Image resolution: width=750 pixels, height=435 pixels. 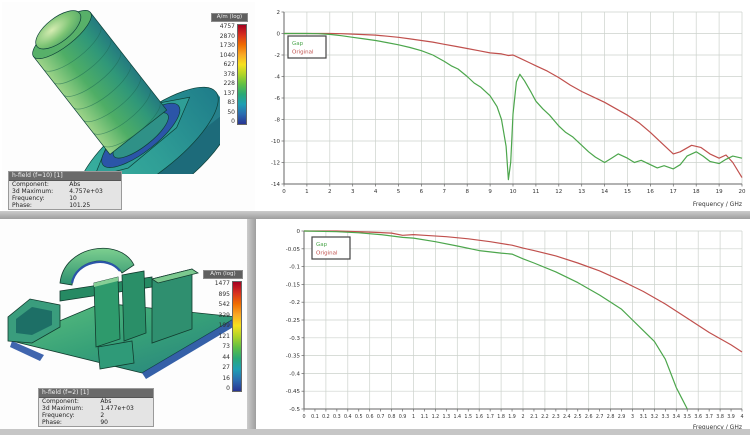 I want to click on x-tick-label: 5, so click(x=399, y=192).